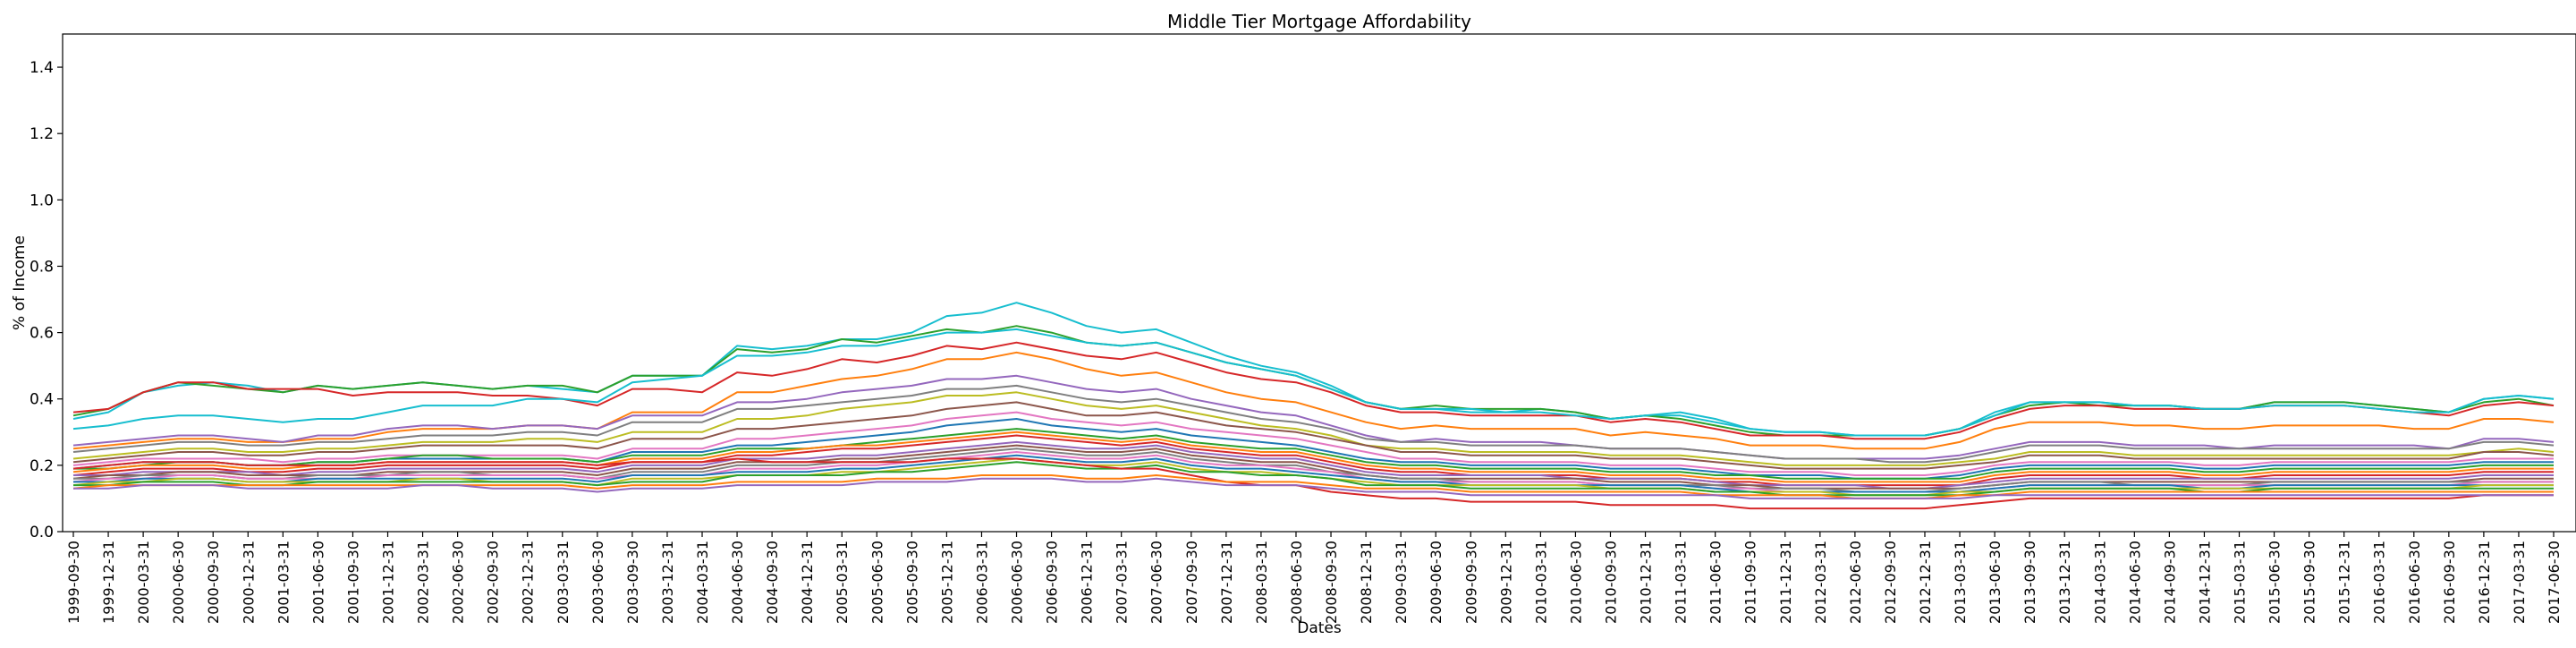 The width and height of the screenshot is (2576, 648). I want to click on x-tick-label: 2013-12-31, so click(2064, 582).